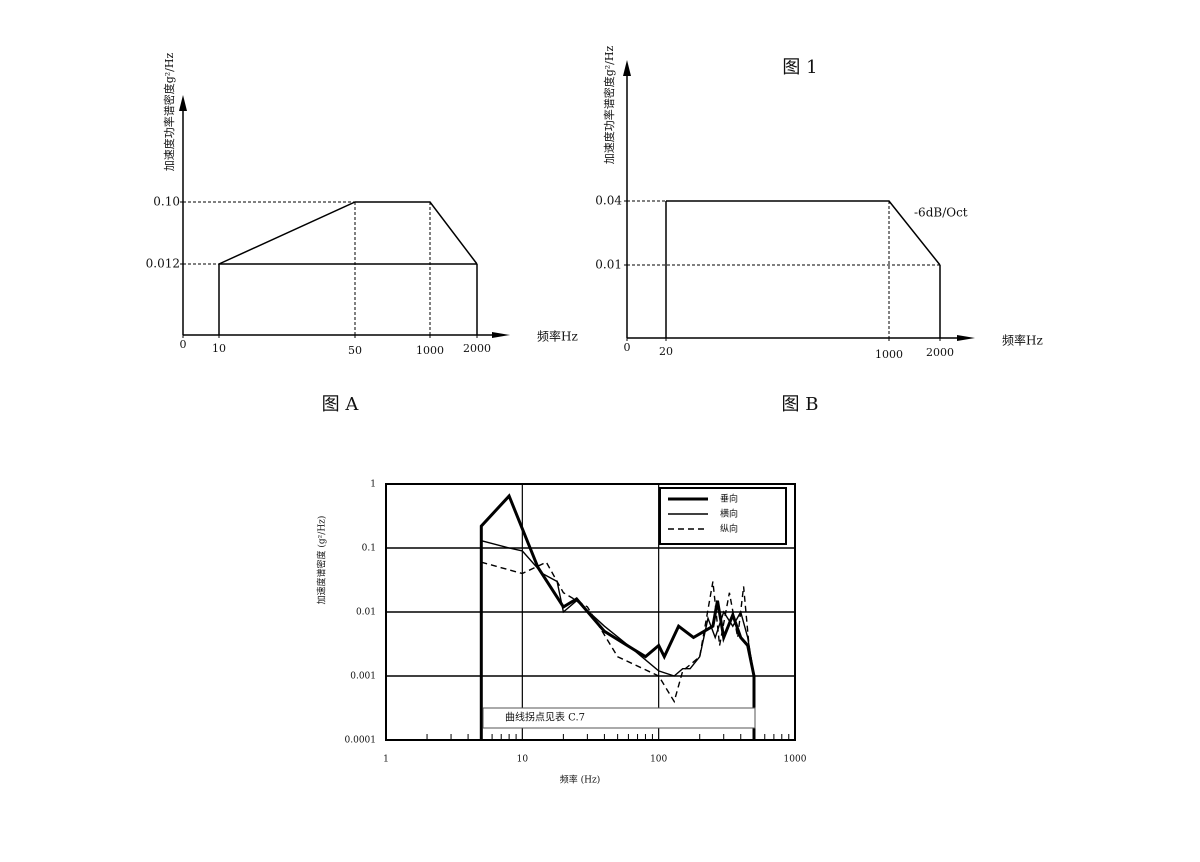  Describe the element at coordinates (361, 741) in the screenshot. I see `y-tick-label: 0.0001` at that location.